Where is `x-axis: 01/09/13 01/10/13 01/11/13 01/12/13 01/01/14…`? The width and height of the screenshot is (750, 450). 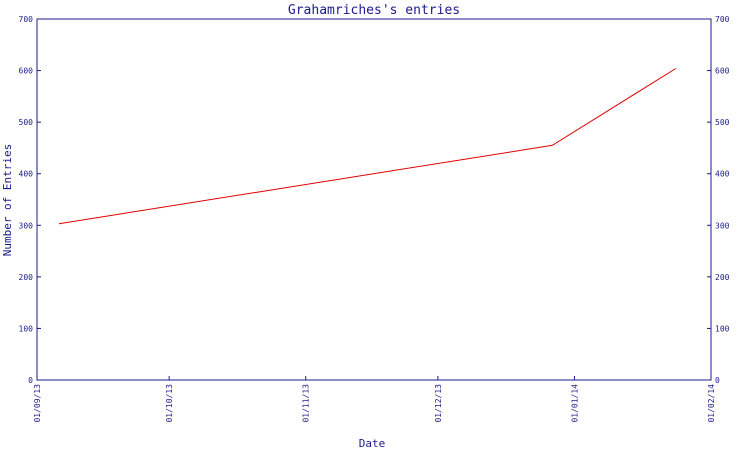
x-axis: 01/09/13 01/10/13 01/11/13 01/12/13 01/01/14… is located at coordinates (374, 399).